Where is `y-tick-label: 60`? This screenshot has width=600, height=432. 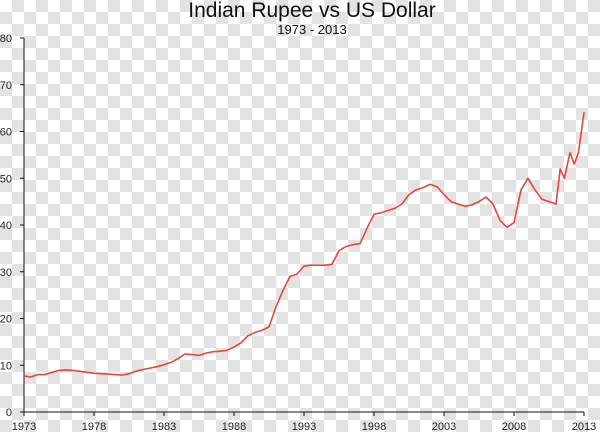 y-tick-label: 60 is located at coordinates (6, 133).